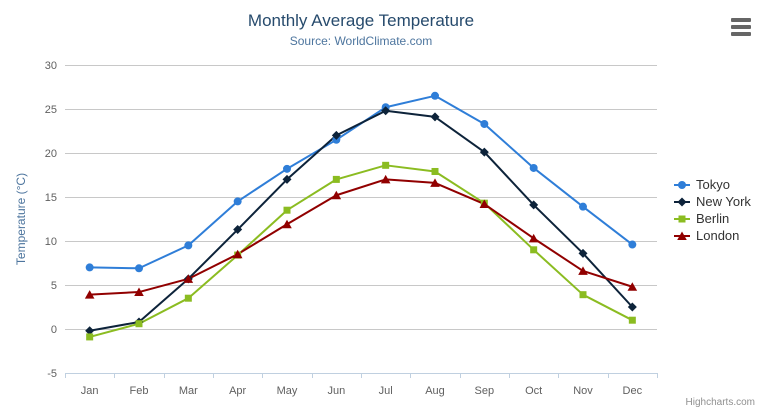 Image resolution: width=769 pixels, height=416 pixels. Describe the element at coordinates (51, 198) in the screenshot. I see `y-axis-label: 15` at that location.